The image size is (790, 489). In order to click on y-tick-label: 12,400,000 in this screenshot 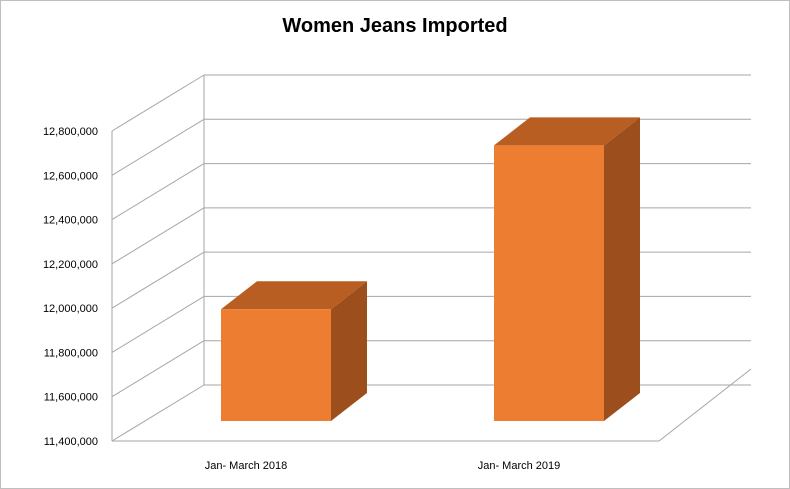, I will do `click(70, 221)`.